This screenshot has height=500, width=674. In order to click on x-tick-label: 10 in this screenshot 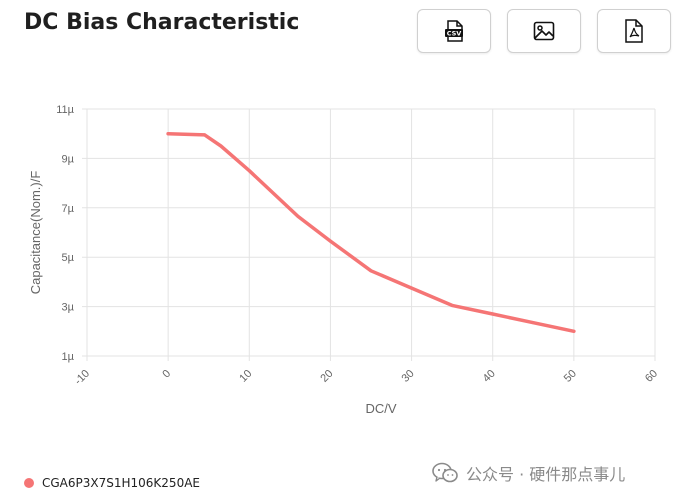, I will do `click(245, 376)`.